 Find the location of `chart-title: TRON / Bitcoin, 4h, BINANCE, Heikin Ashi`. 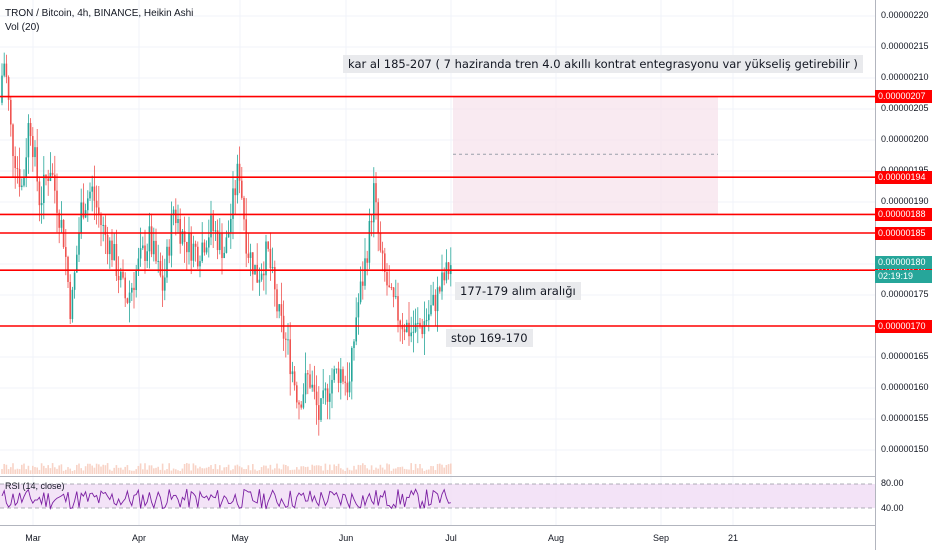

chart-title: TRON / Bitcoin, 4h, BINANCE, Heikin Ashi is located at coordinates (99, 13).